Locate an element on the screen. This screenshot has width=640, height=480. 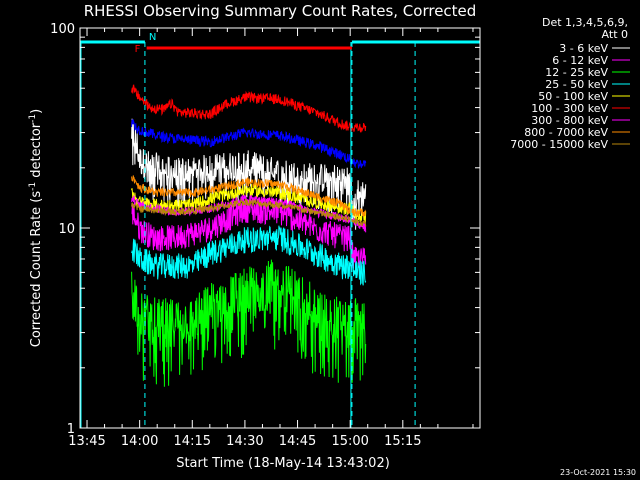
y-axis-label: Corrected Count Rate (s-1 detector-1) is located at coordinates (36, 228).